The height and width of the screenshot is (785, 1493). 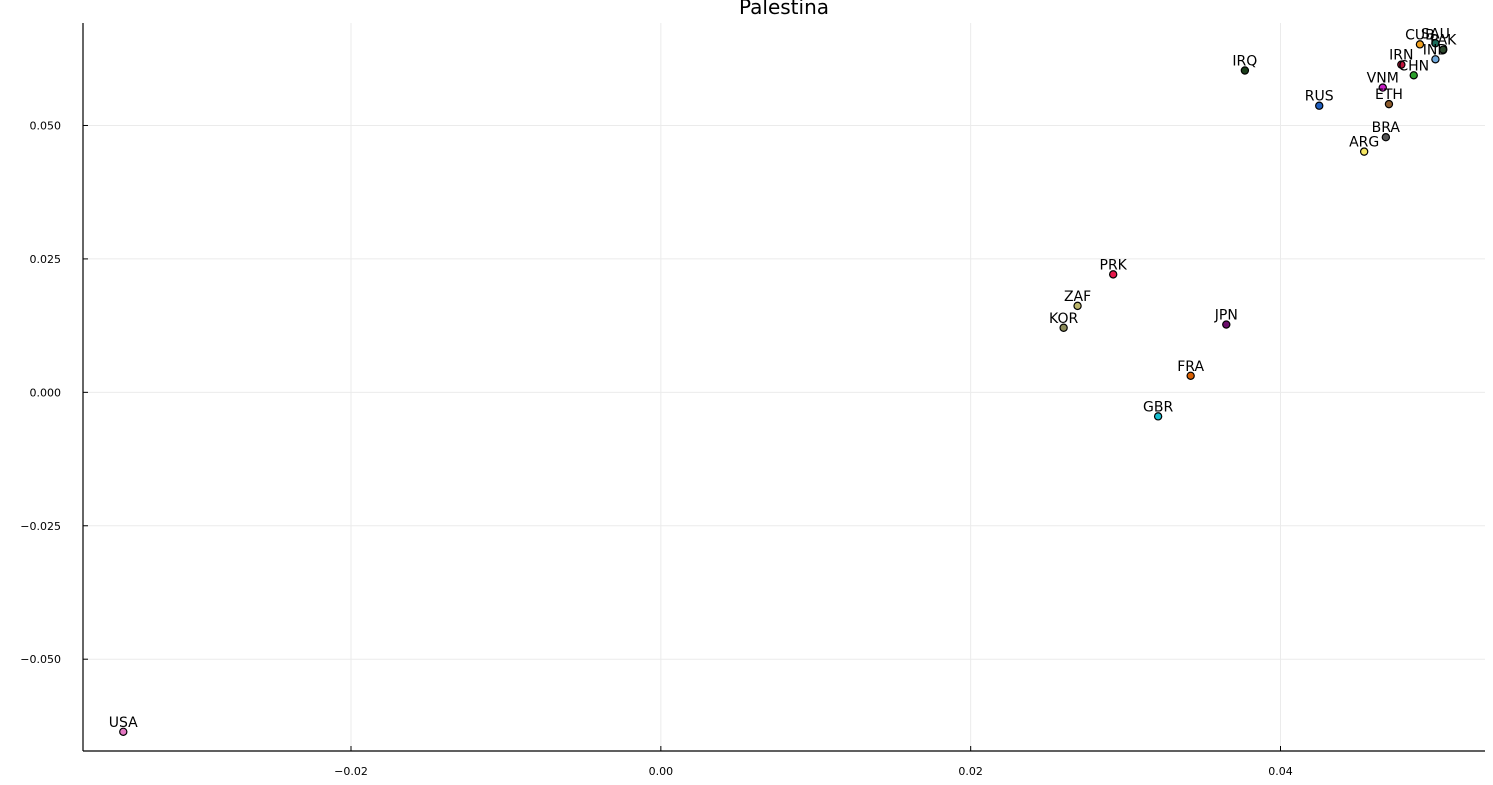 I want to click on point-label-bra: BRA, so click(x=1386, y=128).